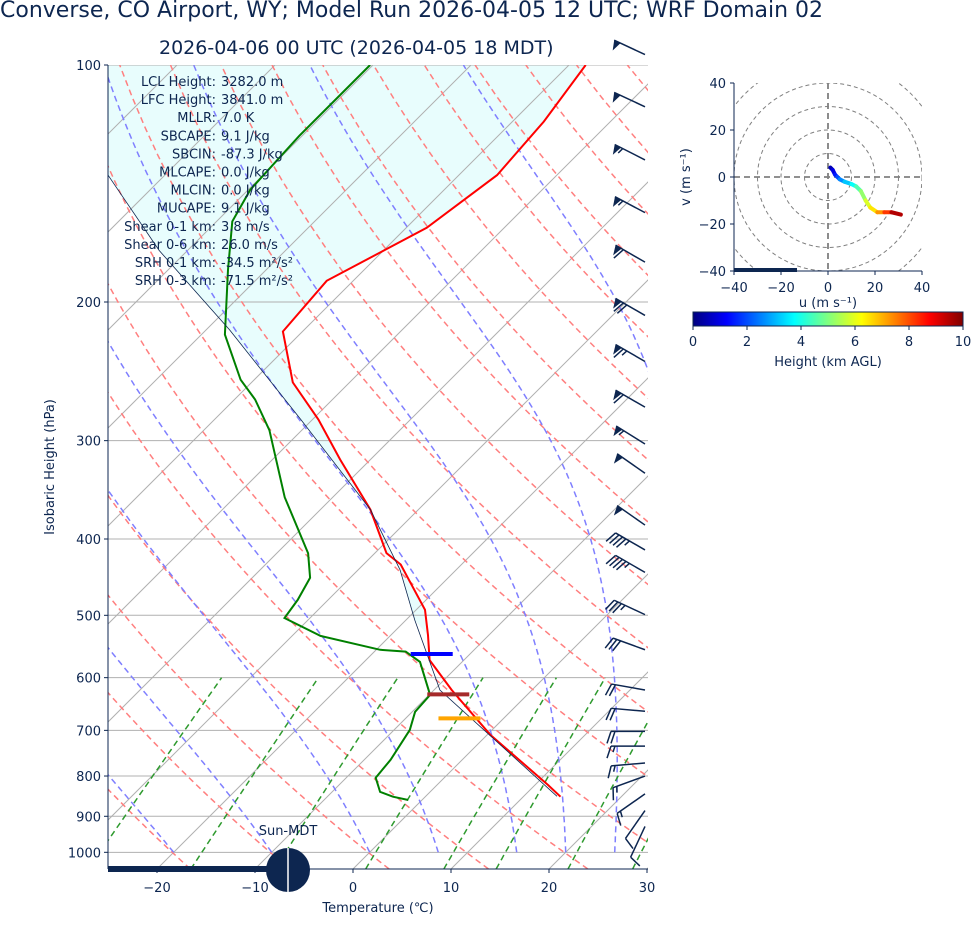 Image resolution: width=972 pixels, height=936 pixels. I want to click on stat-value: 0.0 J/kg, so click(245, 191).